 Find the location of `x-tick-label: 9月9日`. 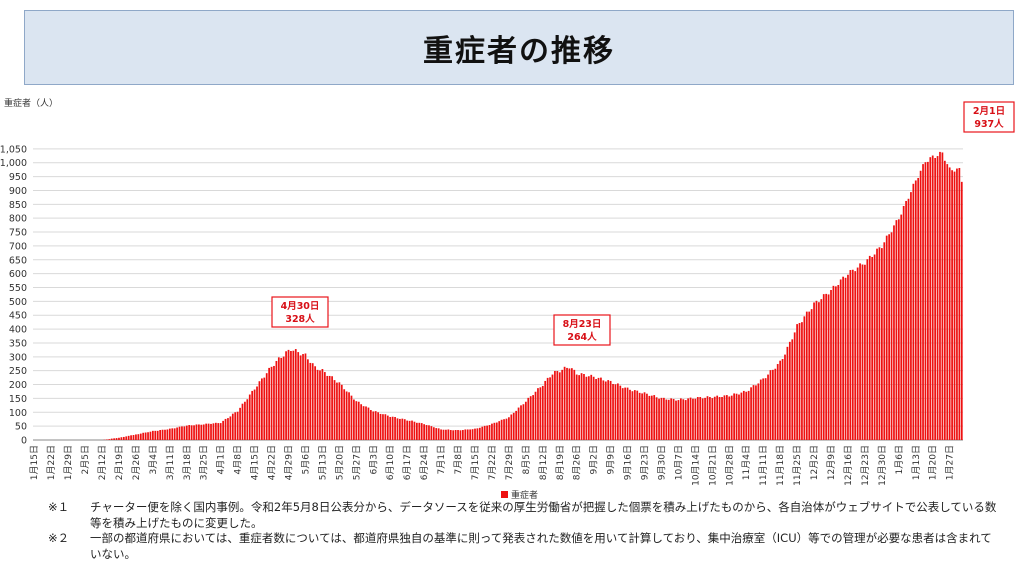

x-tick-label: 9月9日 is located at coordinates (611, 459).